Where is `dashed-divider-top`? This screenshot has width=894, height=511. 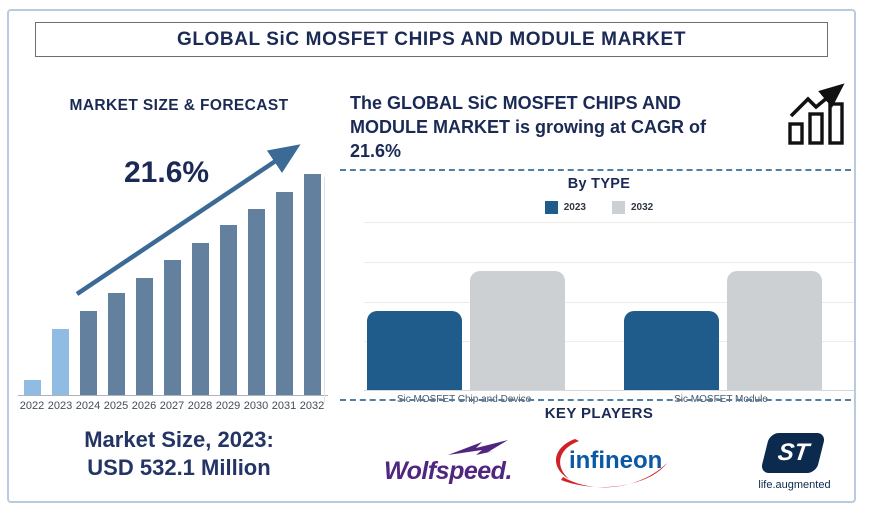 dashed-divider-top is located at coordinates (595, 170).